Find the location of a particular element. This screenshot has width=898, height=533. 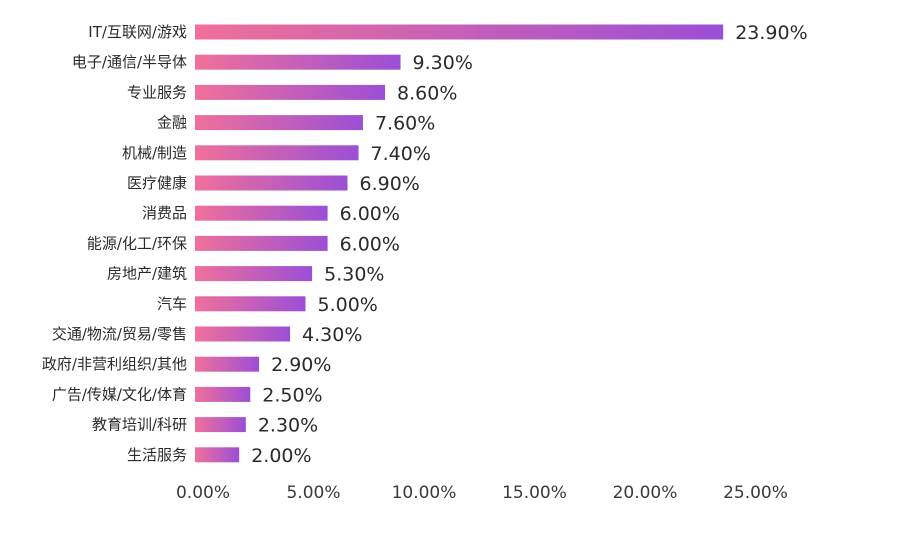

category-label: 电子/通信/半导体 is located at coordinates (129, 62).